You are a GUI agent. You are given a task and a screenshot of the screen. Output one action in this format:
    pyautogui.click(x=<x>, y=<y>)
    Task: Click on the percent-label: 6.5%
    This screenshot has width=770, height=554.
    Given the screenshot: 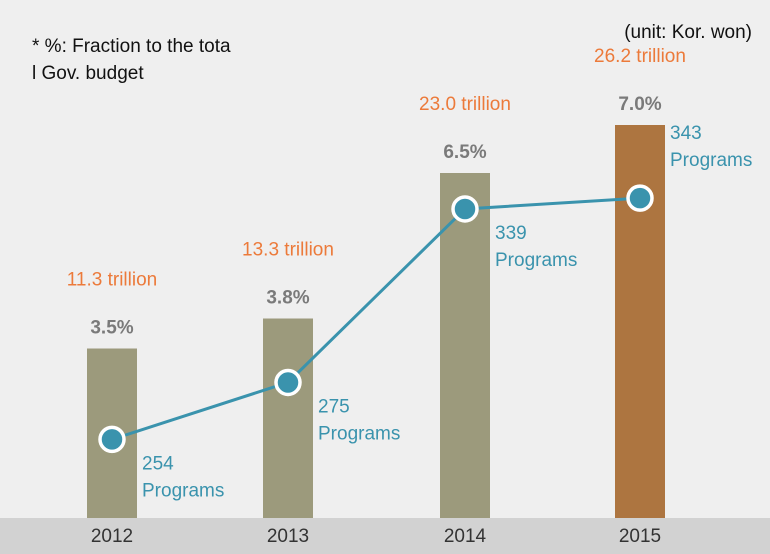 What is the action you would take?
    pyautogui.click(x=464, y=152)
    